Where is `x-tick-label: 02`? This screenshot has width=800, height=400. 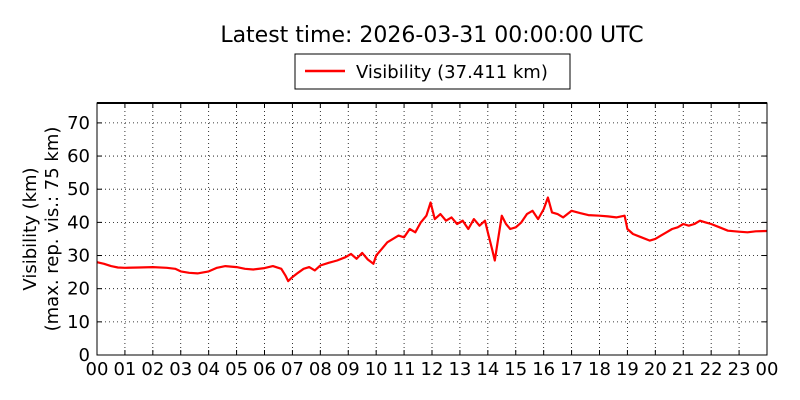
x-tick-label: 02 is located at coordinates (152, 369).